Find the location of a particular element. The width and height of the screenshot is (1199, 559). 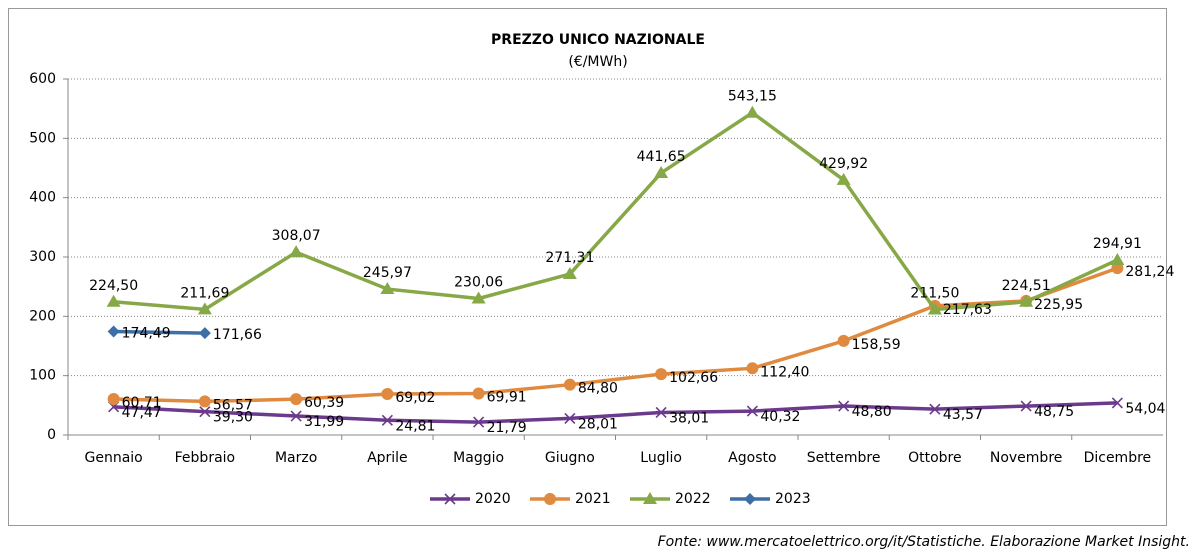

x-tick-label: Aprile is located at coordinates (387, 458).